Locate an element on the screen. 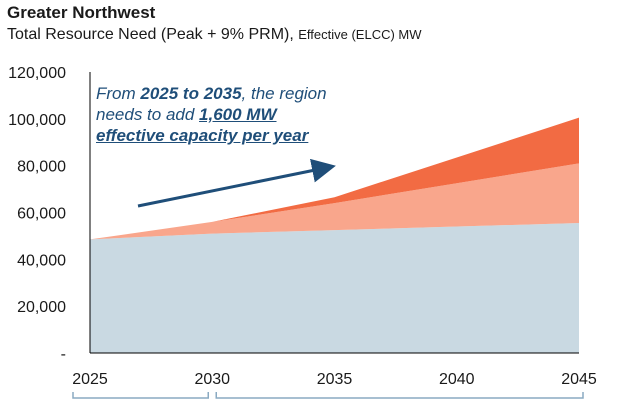 The image size is (624, 401). subtitle-units: Effective (ELCC) MW is located at coordinates (360, 34).